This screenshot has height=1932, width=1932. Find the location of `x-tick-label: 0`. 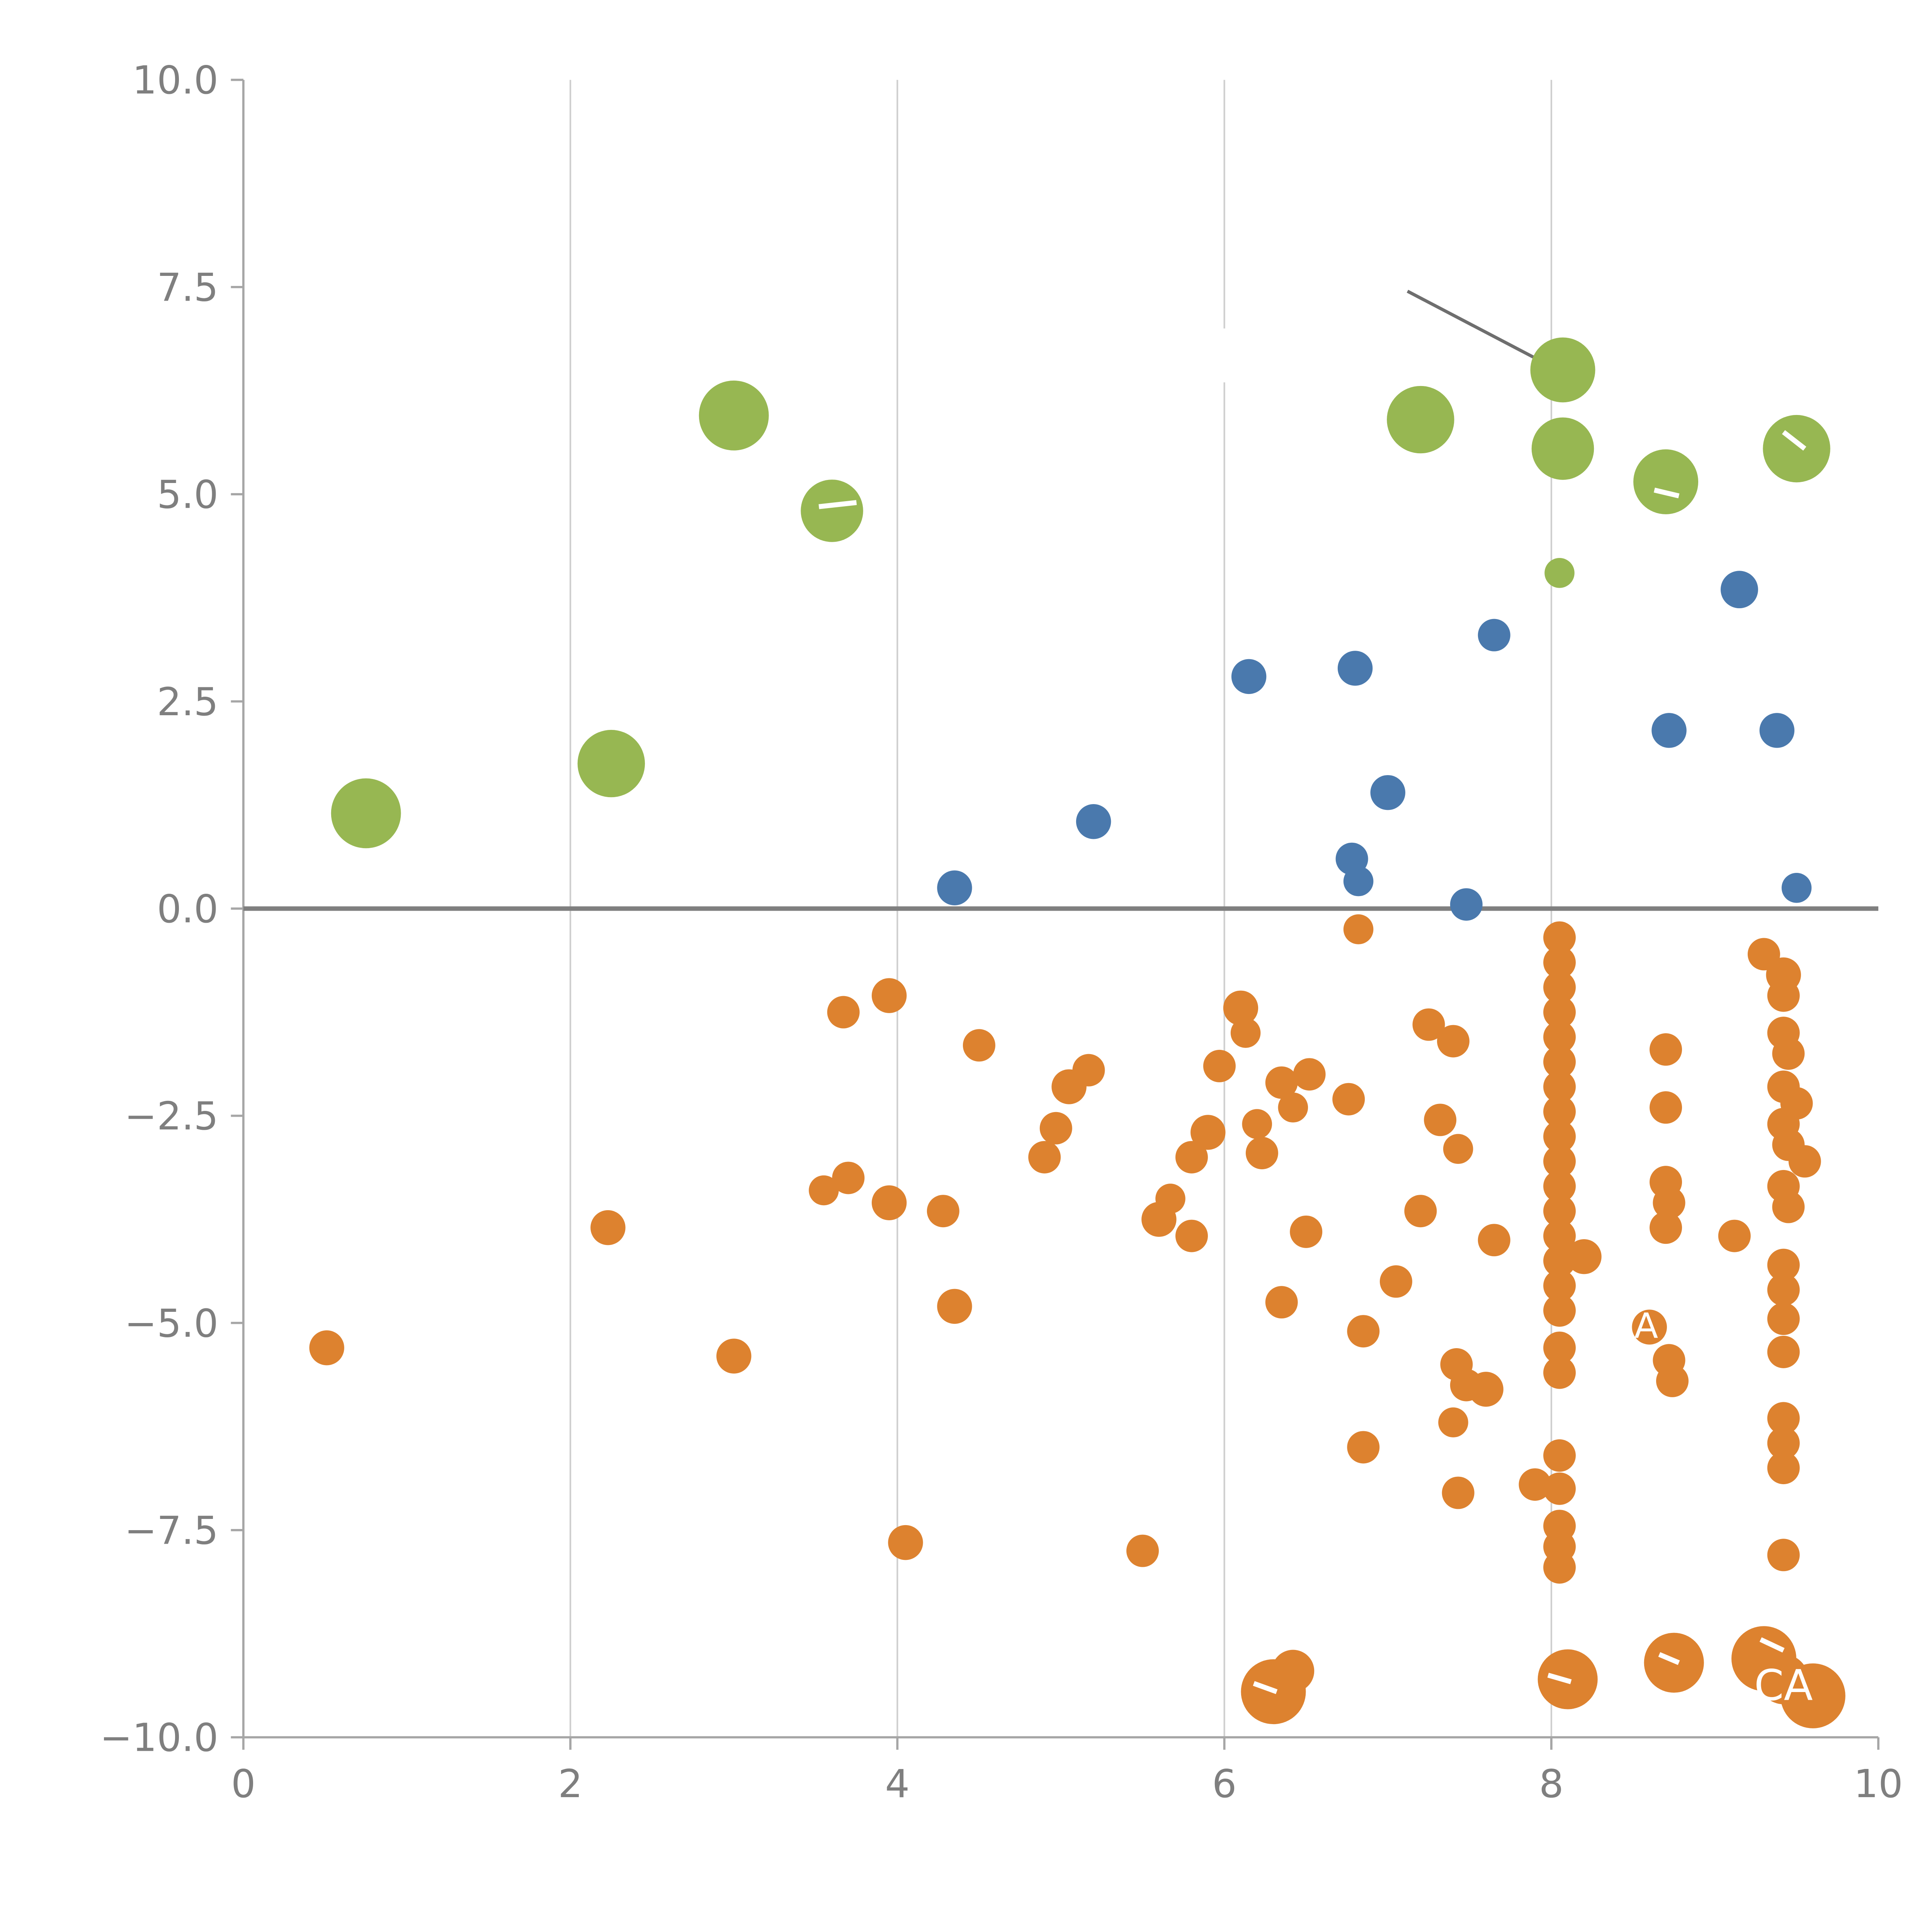

x-tick-label: 0 is located at coordinates (244, 1784).